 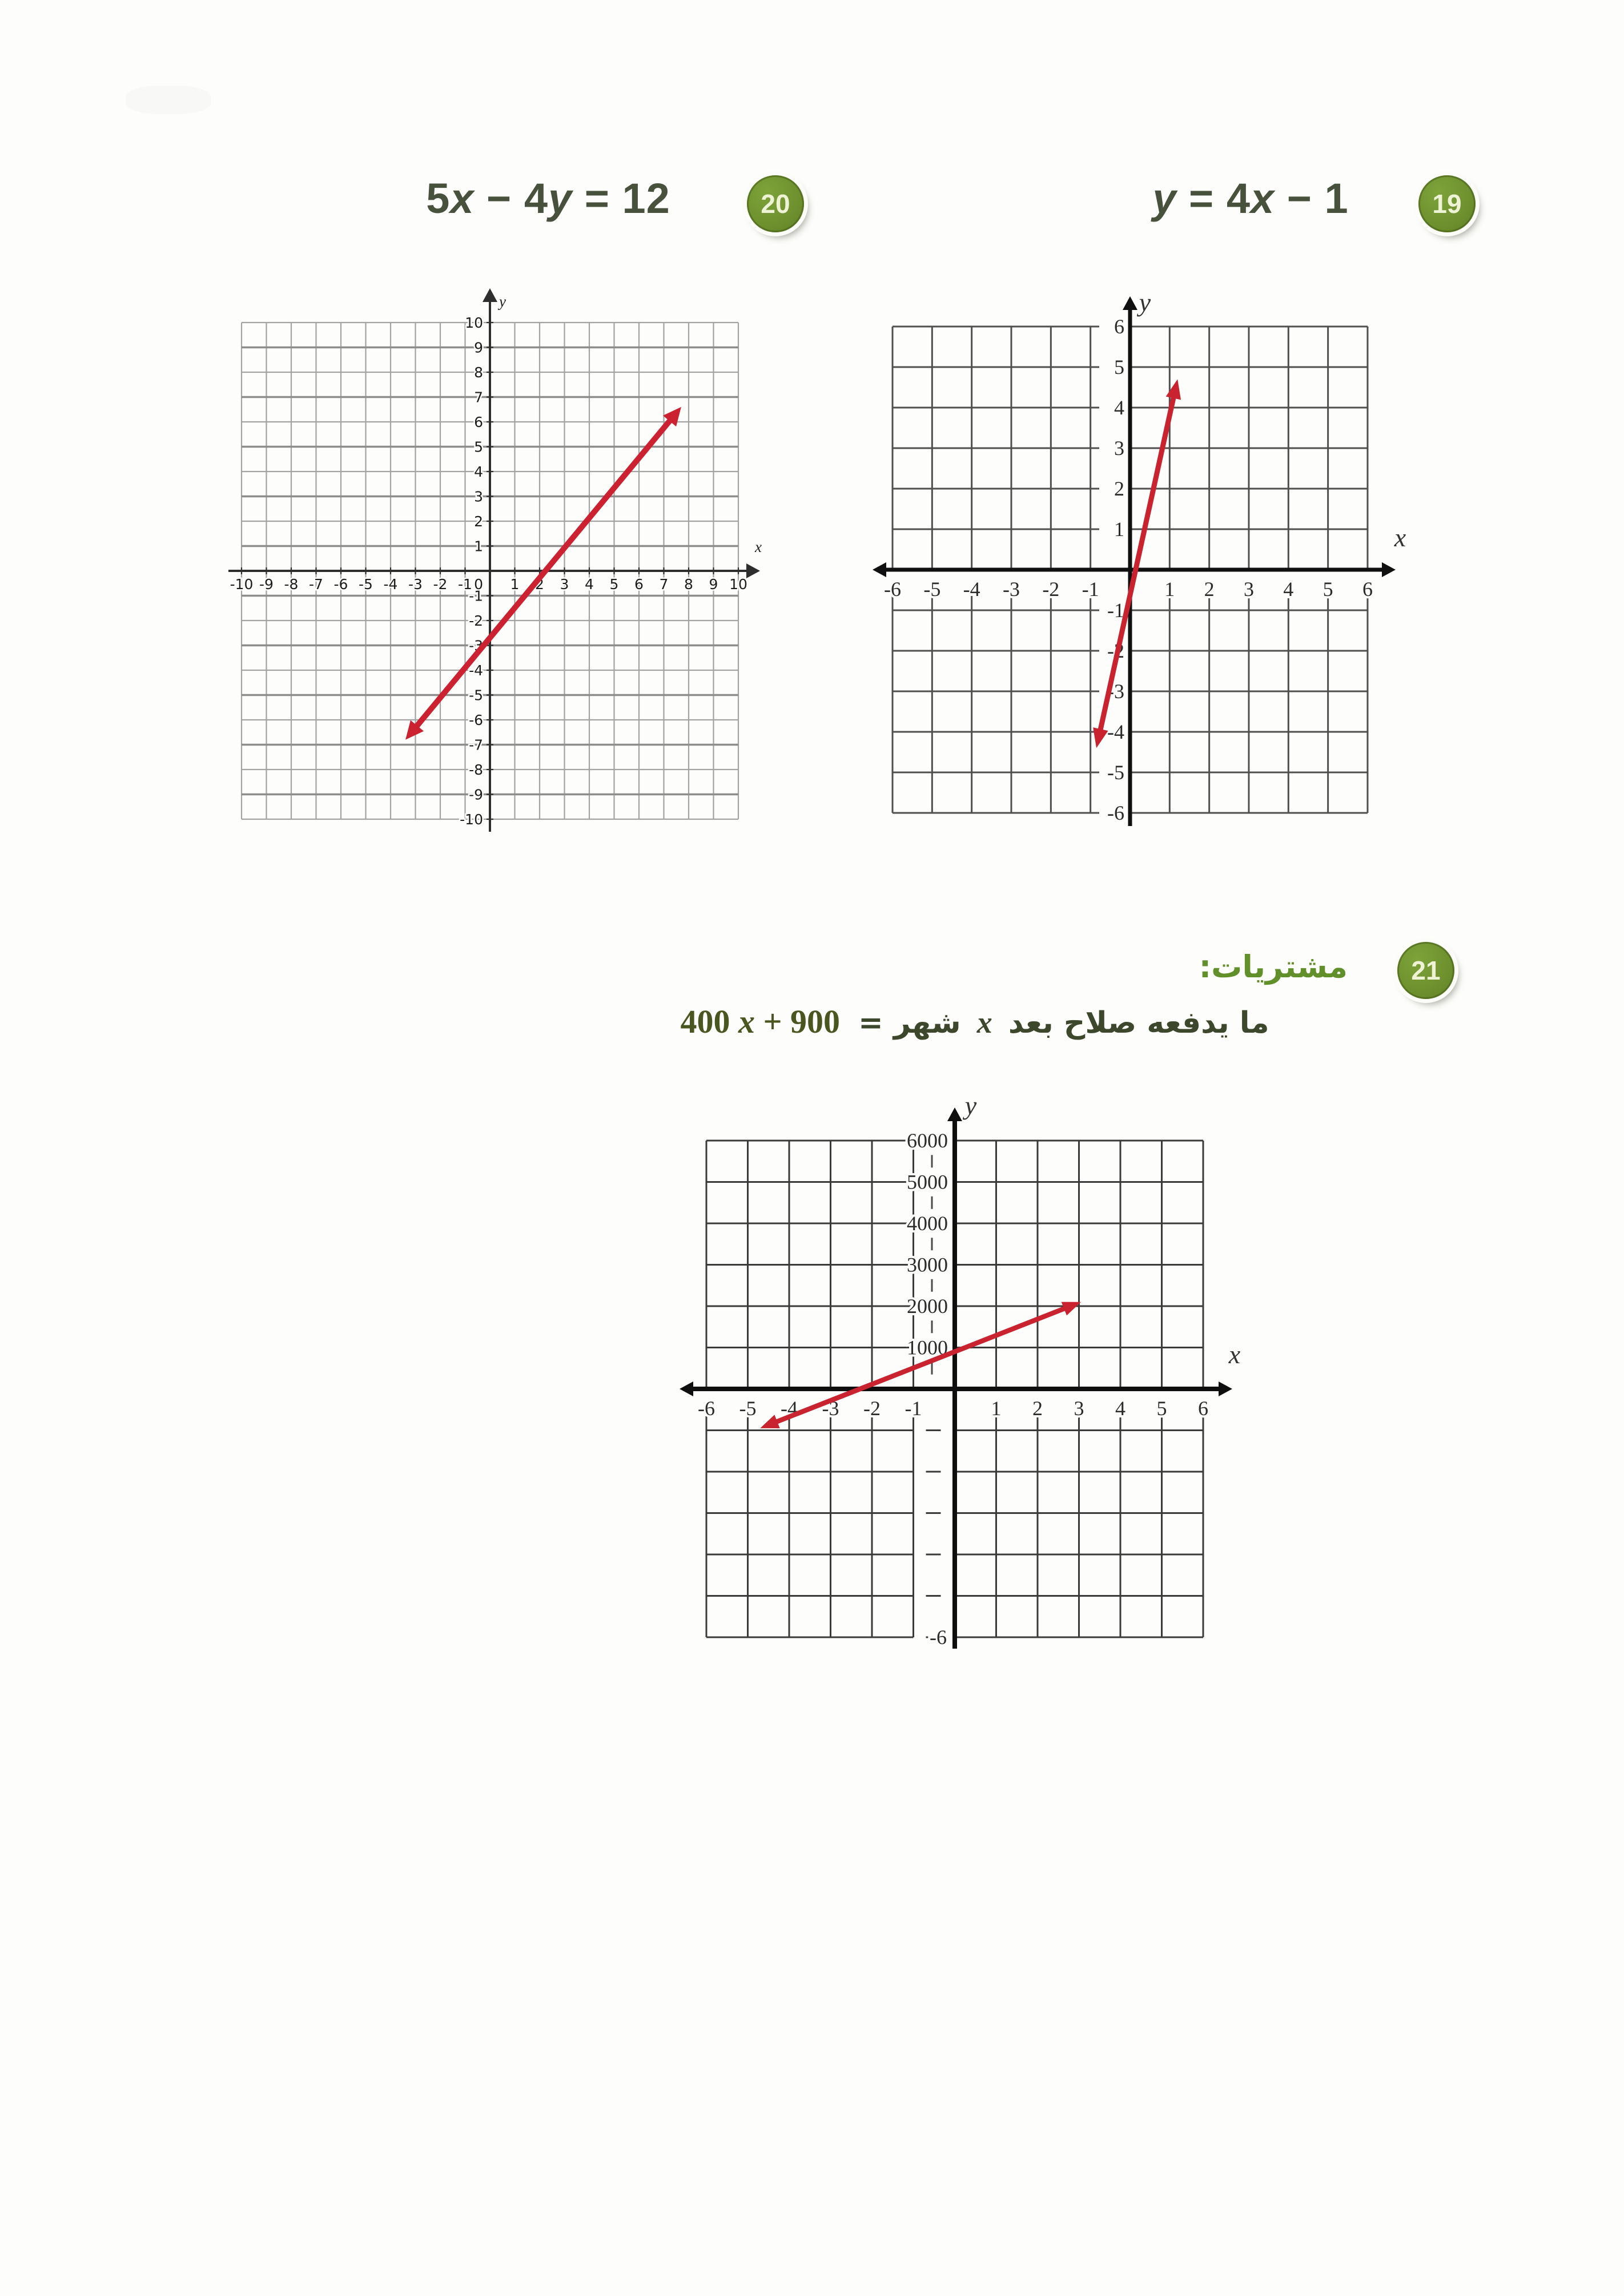 I want to click on equation-problem-20: 5x − 4y = 12, so click(x=548, y=198).